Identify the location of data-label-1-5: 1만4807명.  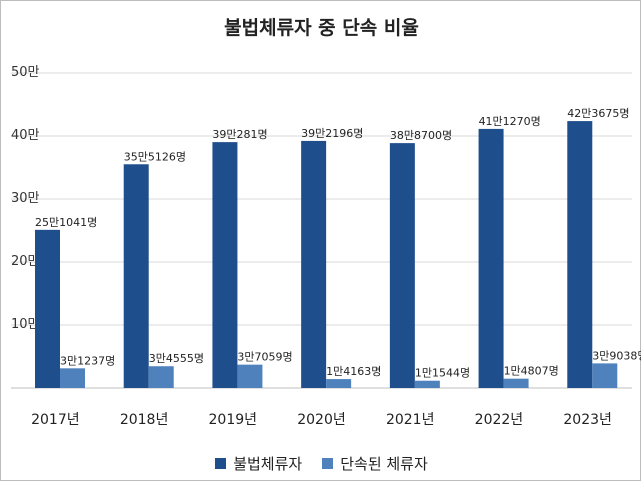
(531, 371).